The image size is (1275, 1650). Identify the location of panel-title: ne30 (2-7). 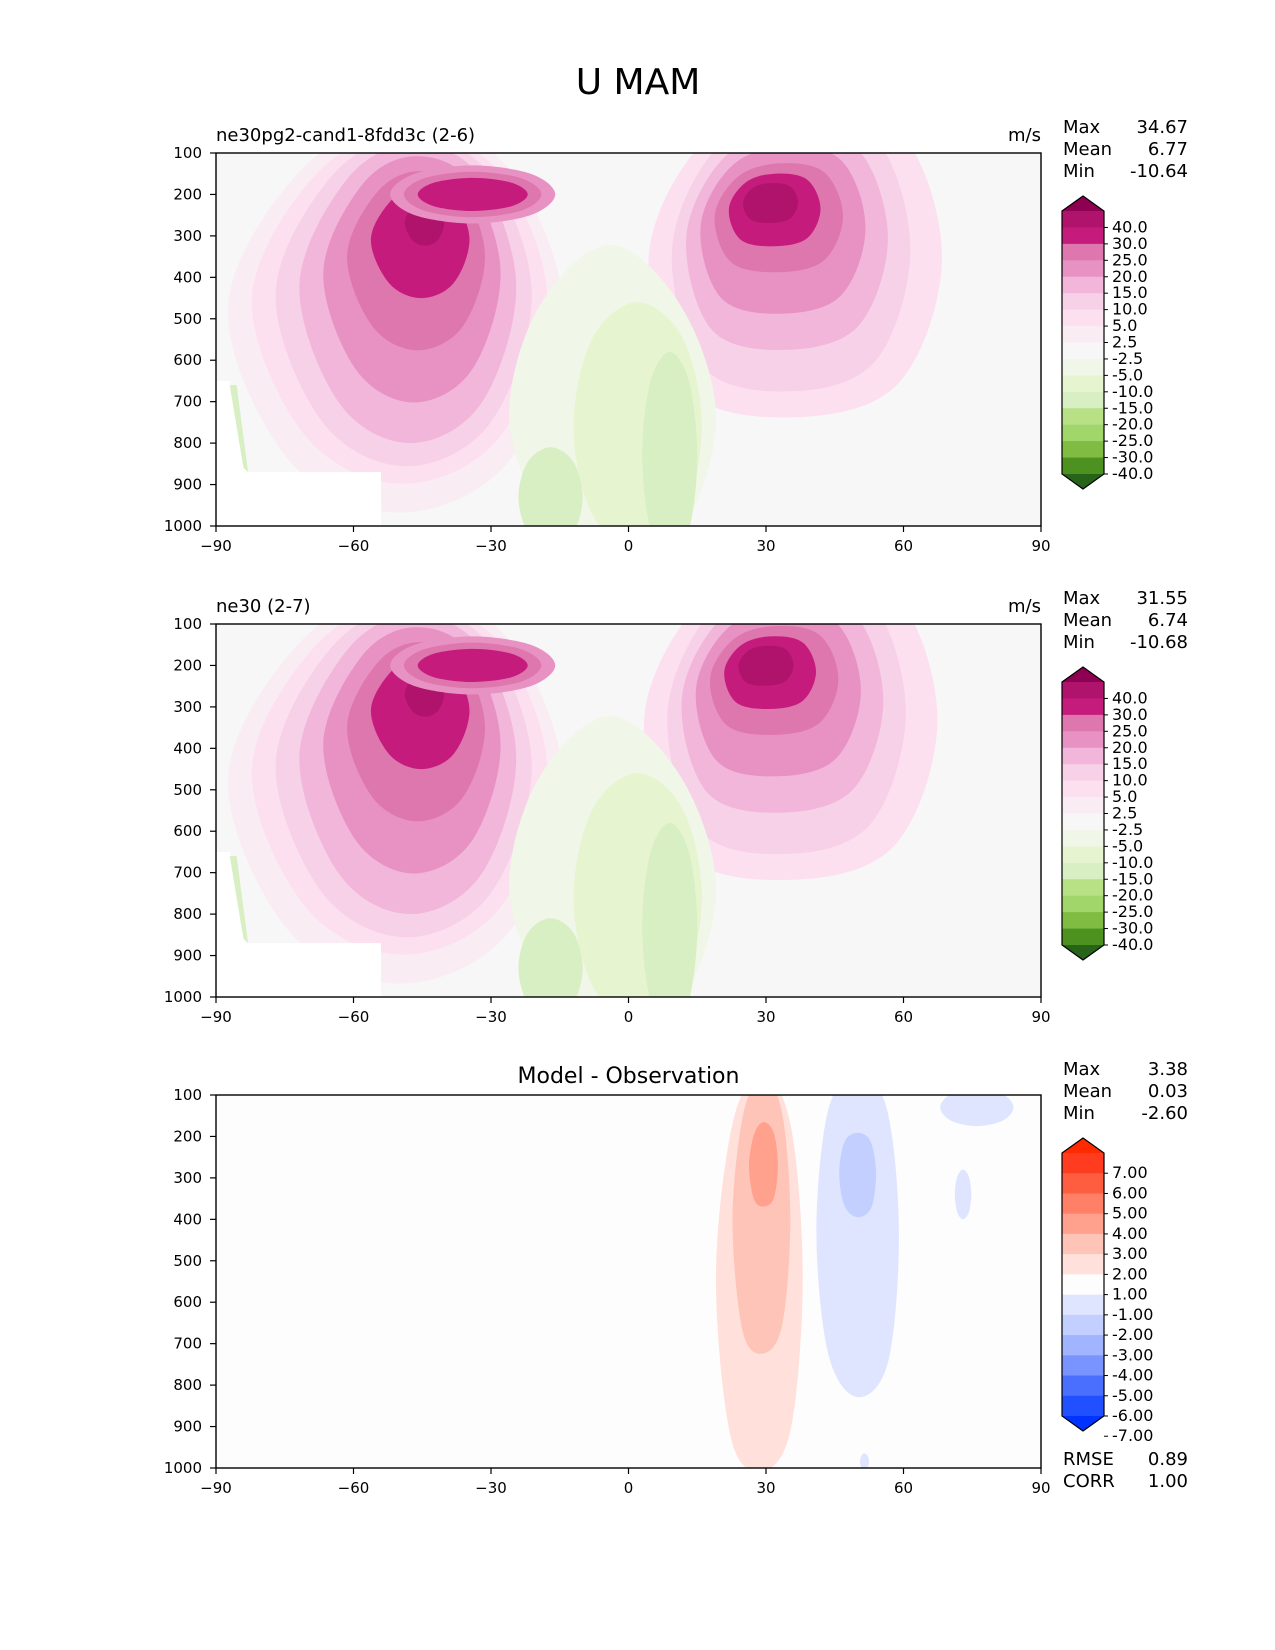
(263, 606).